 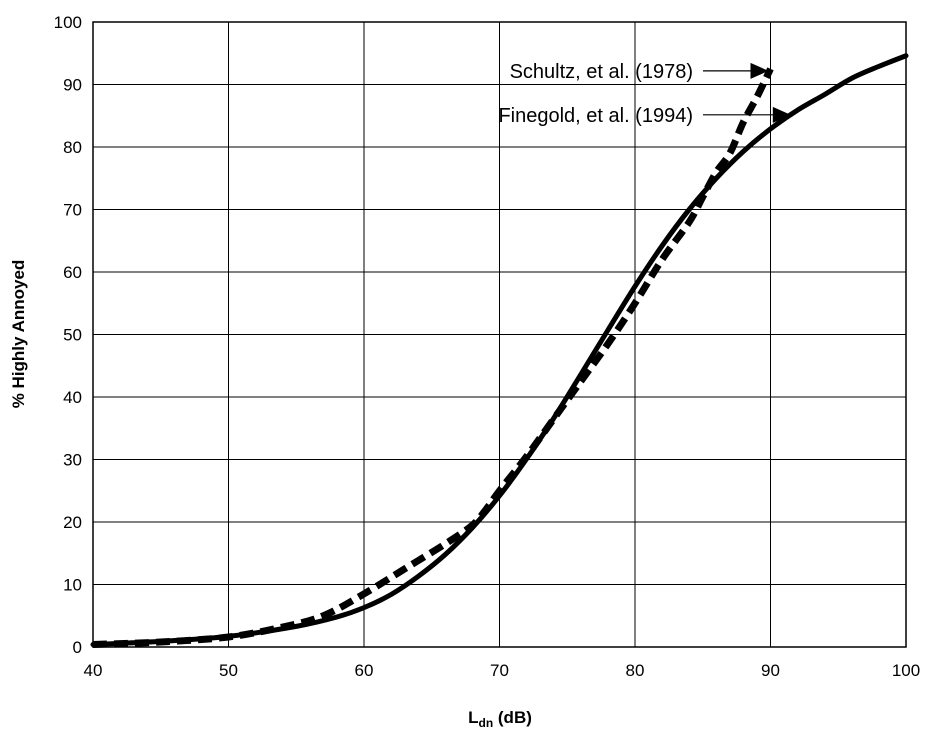 I want to click on y-tick-label: 100, so click(x=68, y=22).